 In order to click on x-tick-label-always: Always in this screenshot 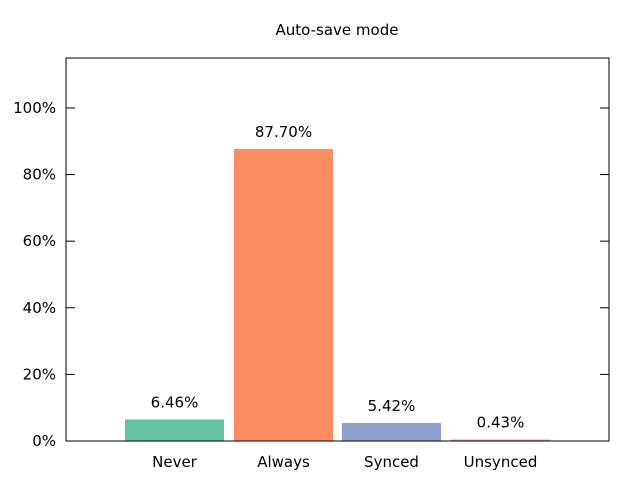, I will do `click(283, 462)`.